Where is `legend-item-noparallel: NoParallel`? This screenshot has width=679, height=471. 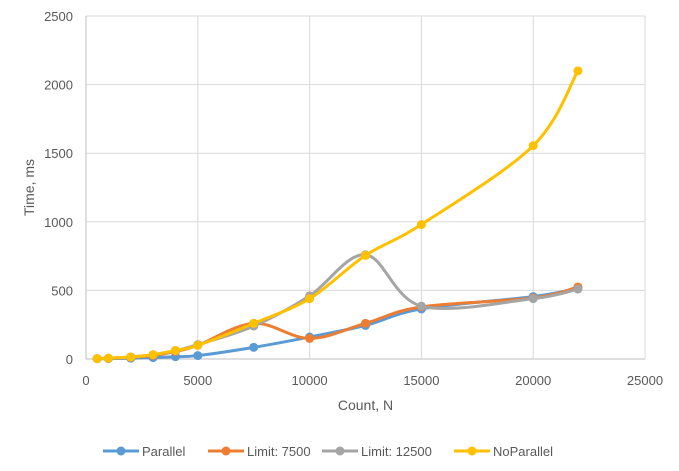 legend-item-noparallel: NoParallel is located at coordinates (503, 451).